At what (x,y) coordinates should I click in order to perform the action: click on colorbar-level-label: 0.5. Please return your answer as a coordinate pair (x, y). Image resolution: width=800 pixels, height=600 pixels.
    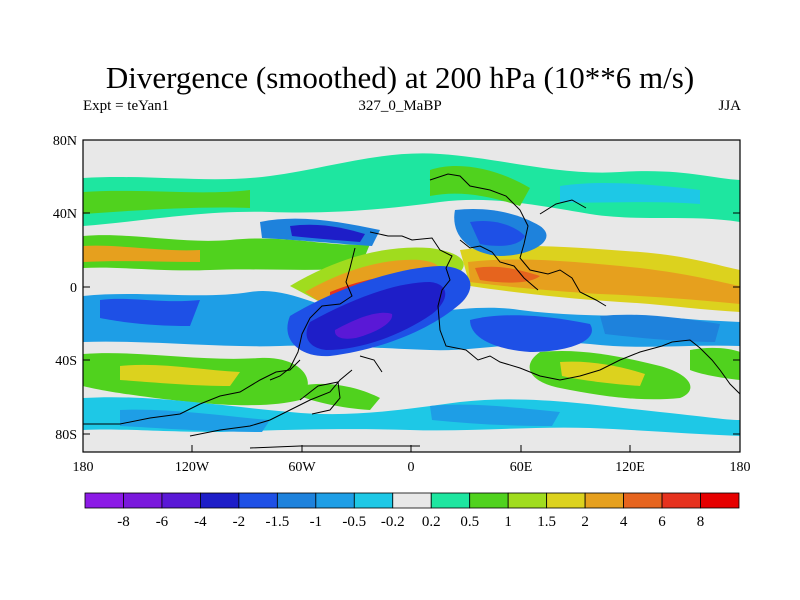
    Looking at the image, I should click on (469, 522).